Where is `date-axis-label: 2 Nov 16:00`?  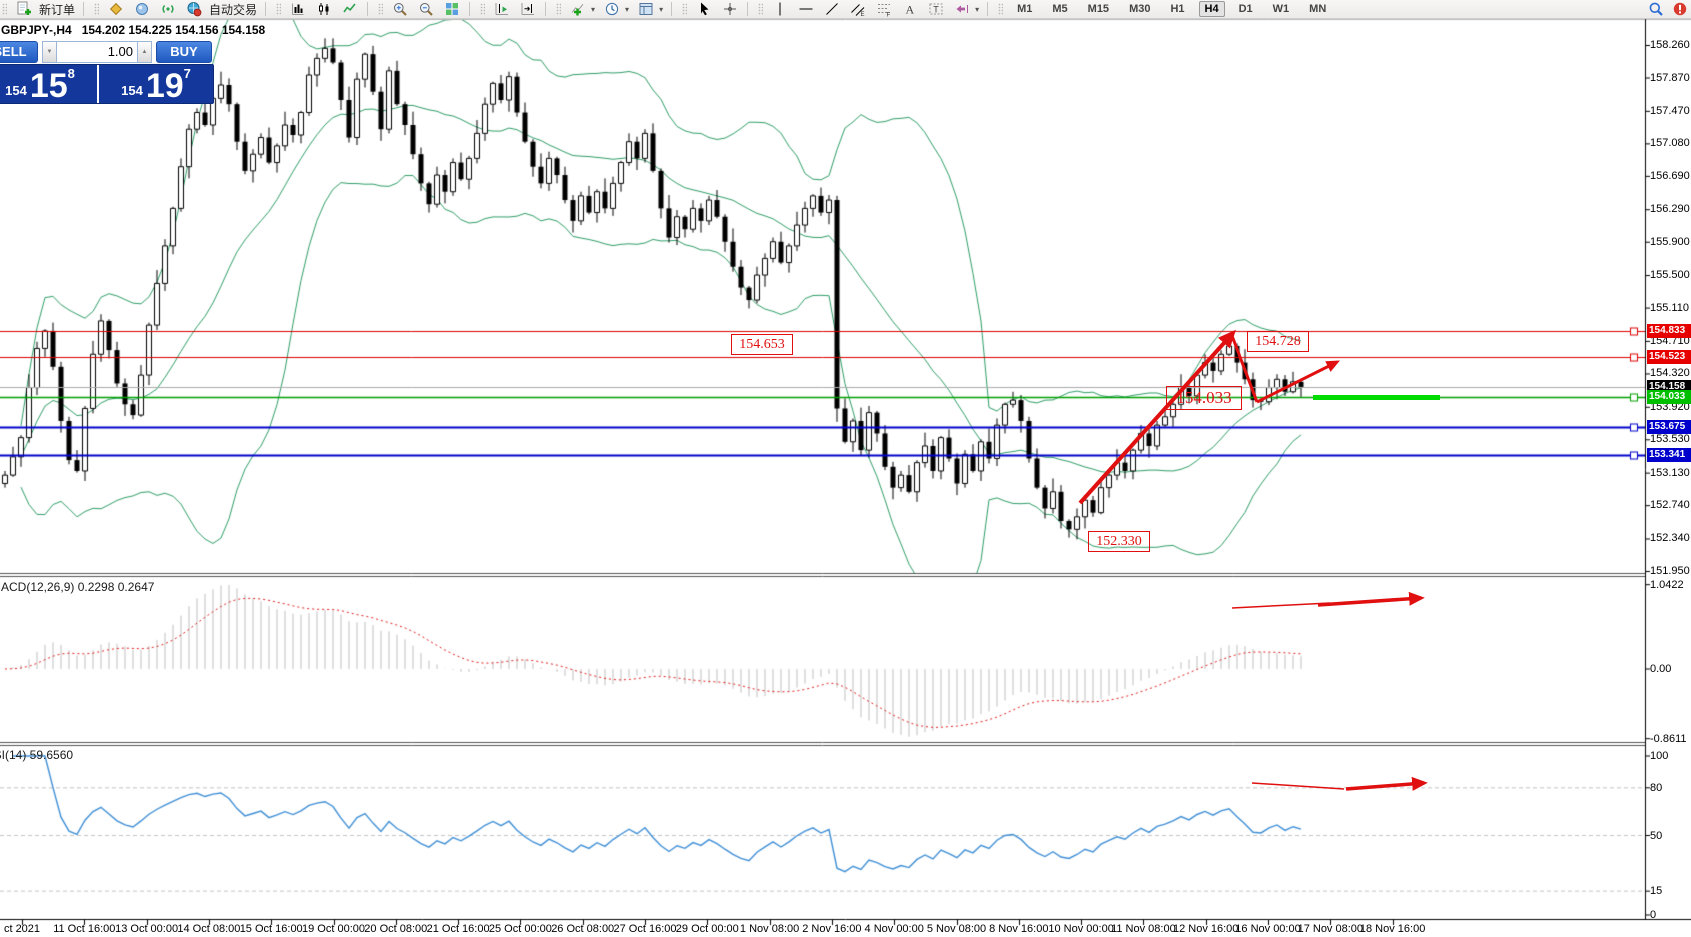
date-axis-label: 2 Nov 16:00 is located at coordinates (832, 929).